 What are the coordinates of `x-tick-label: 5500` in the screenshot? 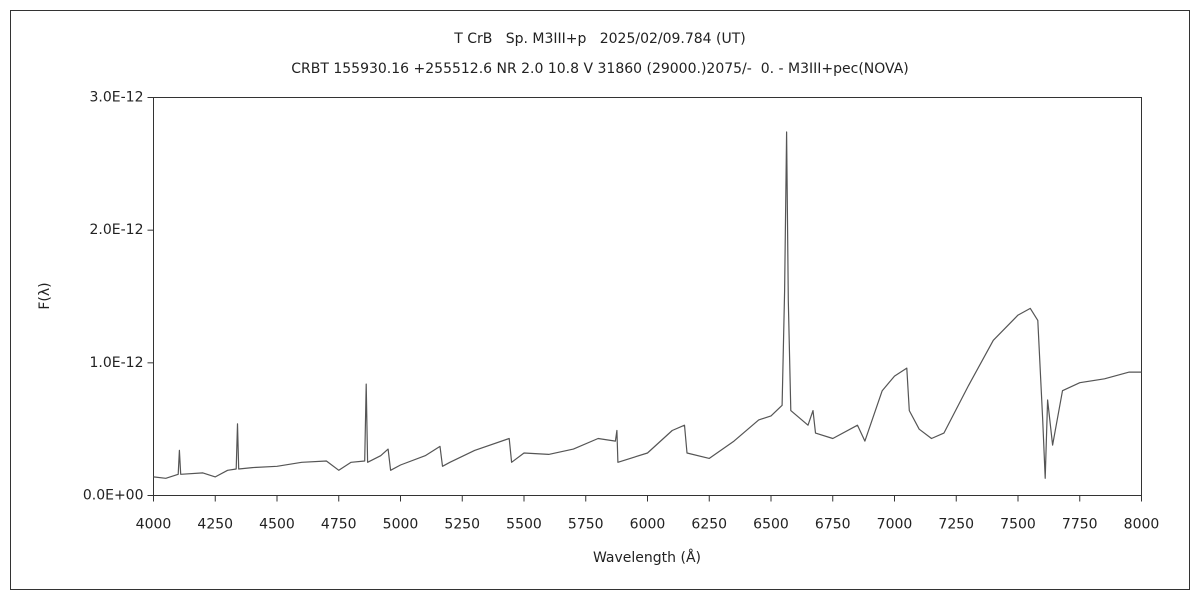 It's located at (524, 525).